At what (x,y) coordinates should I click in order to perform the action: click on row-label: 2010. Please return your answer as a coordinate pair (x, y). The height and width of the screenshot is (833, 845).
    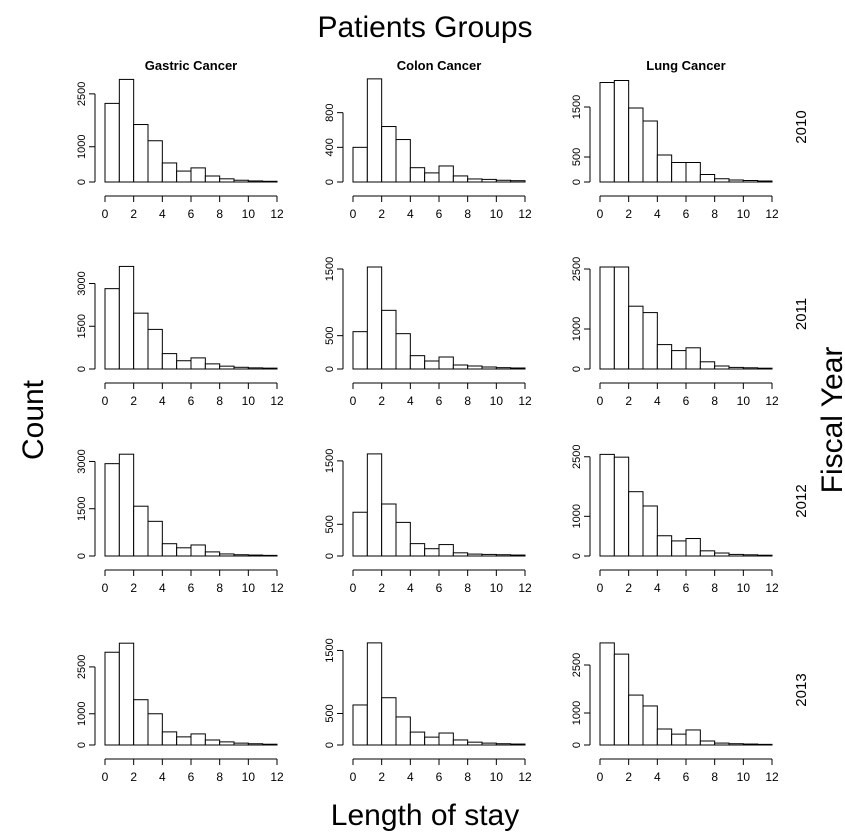
    Looking at the image, I should click on (801, 126).